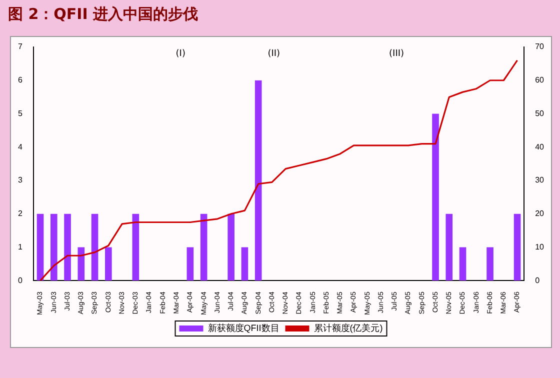 This screenshot has width=560, height=378. I want to click on chart-title: 图 2：QFII 进入中国的步伐, so click(103, 14).